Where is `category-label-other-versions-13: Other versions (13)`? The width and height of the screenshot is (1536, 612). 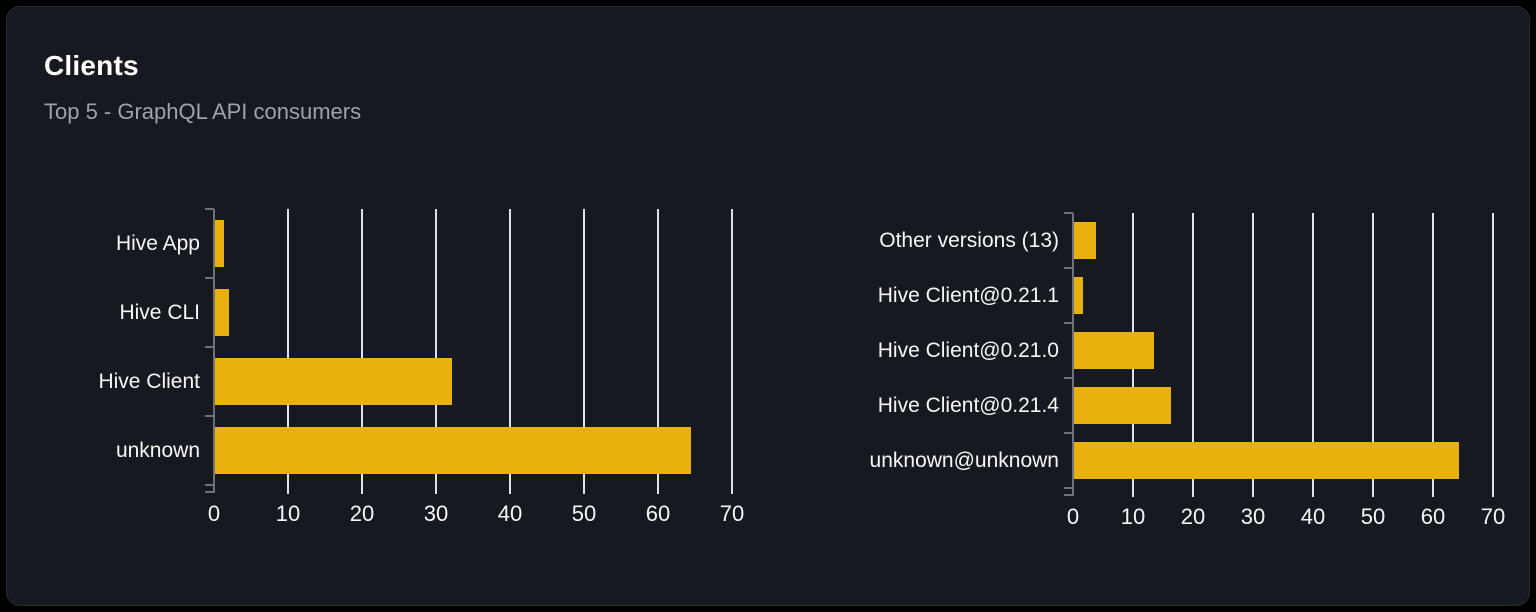 category-label-other-versions-13: Other versions (13) is located at coordinates (969, 240).